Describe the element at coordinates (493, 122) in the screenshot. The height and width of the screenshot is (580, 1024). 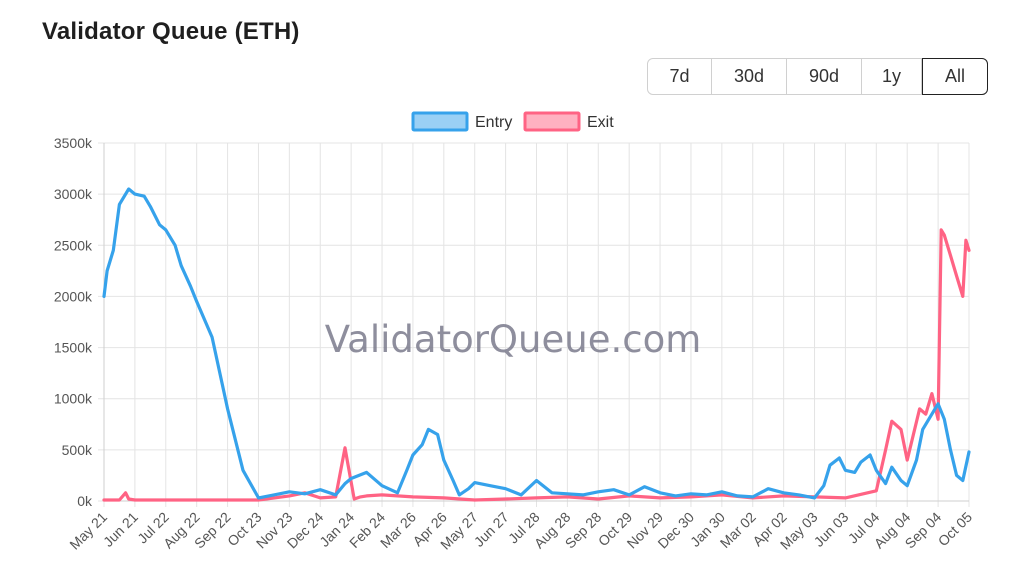
I see `legend-entry-label: Entry` at that location.